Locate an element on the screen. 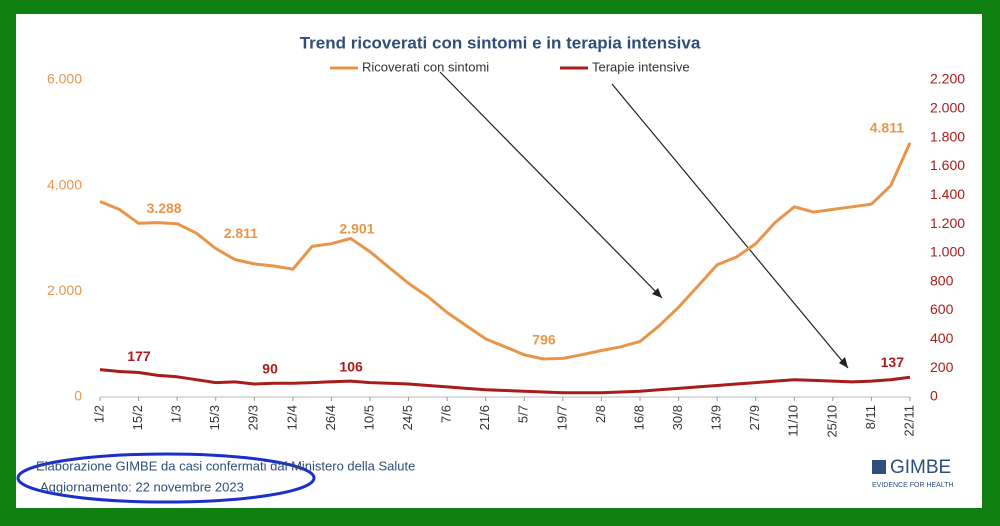  data-label: 2.811 is located at coordinates (241, 233).